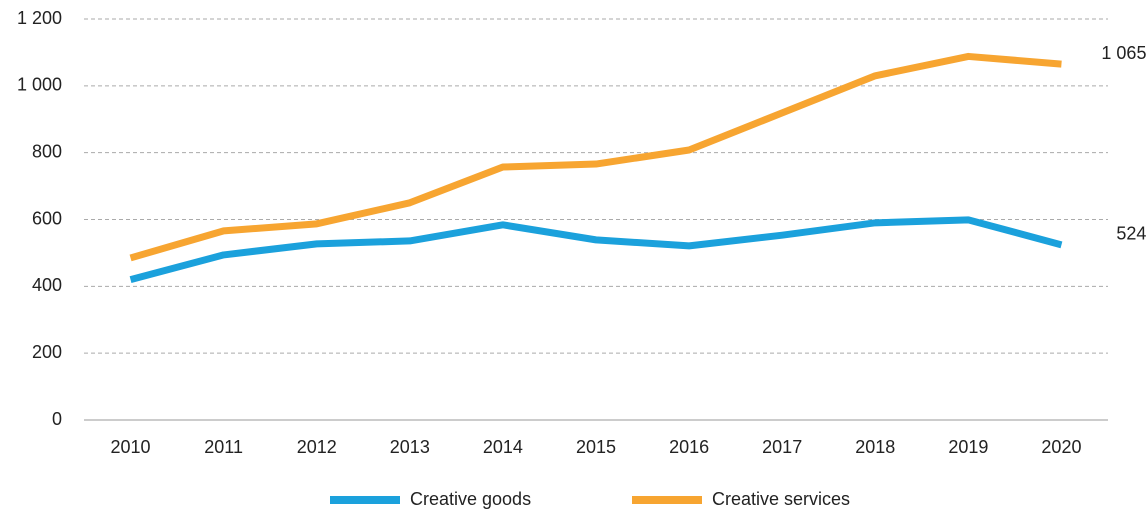 The height and width of the screenshot is (520, 1146). I want to click on y-tick-label: 800, so click(47, 151).